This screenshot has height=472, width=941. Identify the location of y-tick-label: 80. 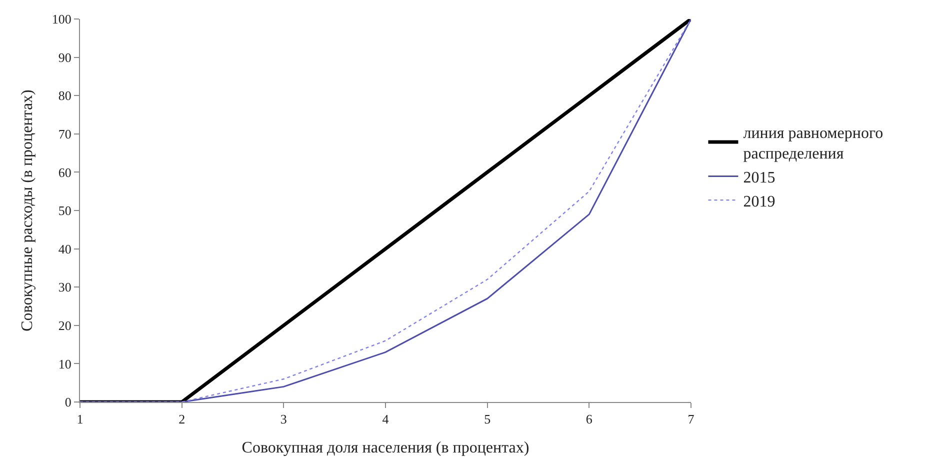
(65, 96).